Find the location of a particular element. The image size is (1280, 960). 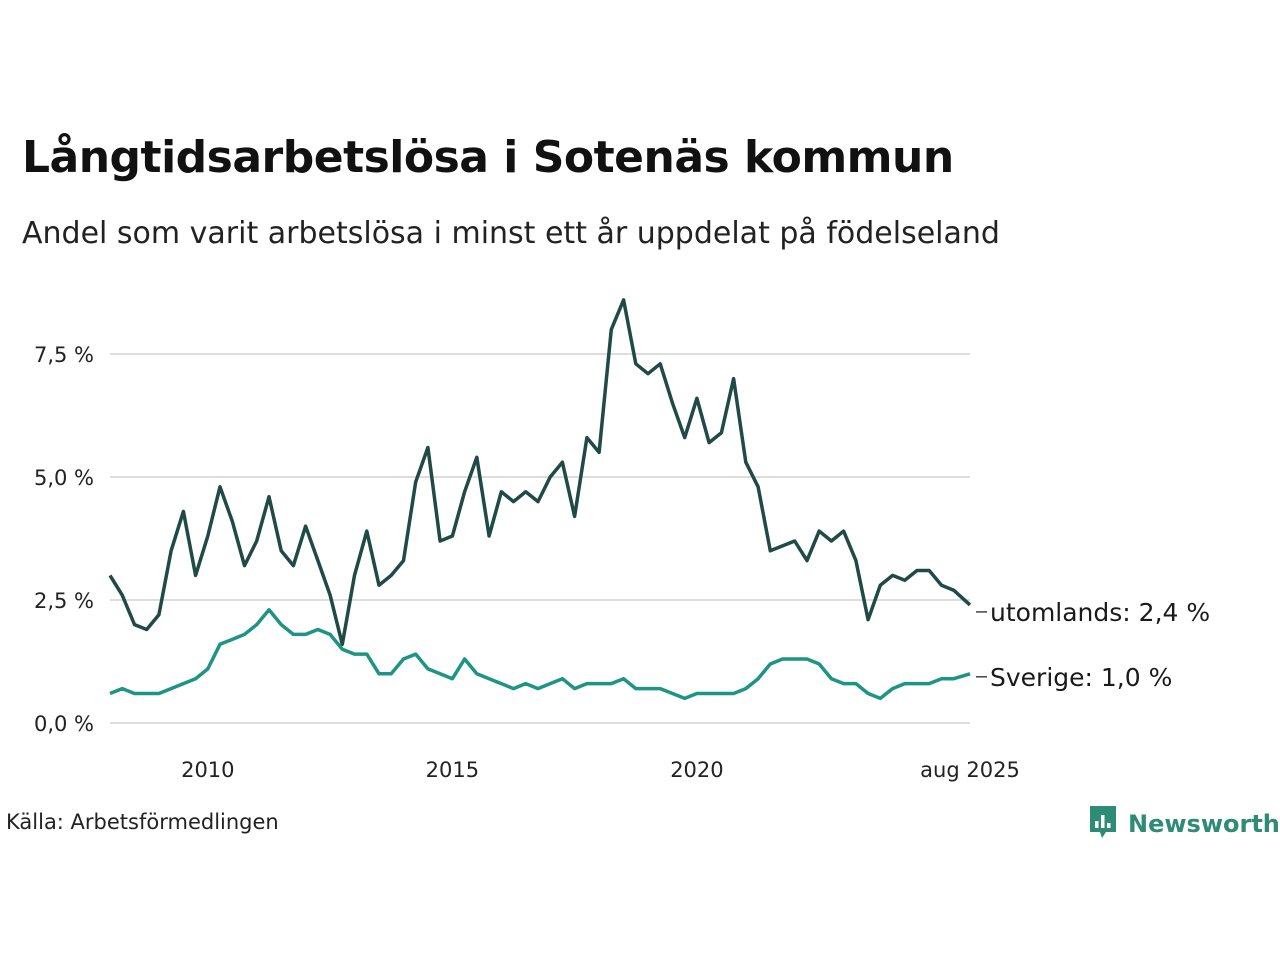

series-end-label: Sverige: 1,0 % is located at coordinates (1081, 677).